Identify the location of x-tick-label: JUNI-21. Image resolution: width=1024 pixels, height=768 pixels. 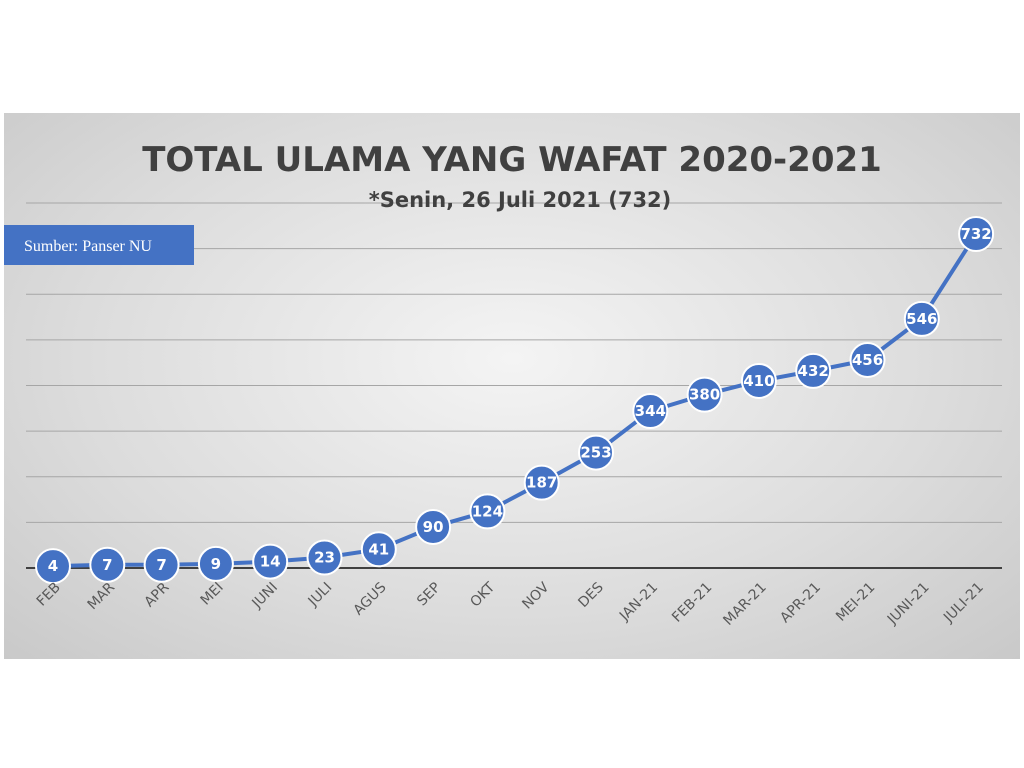
(908, 604).